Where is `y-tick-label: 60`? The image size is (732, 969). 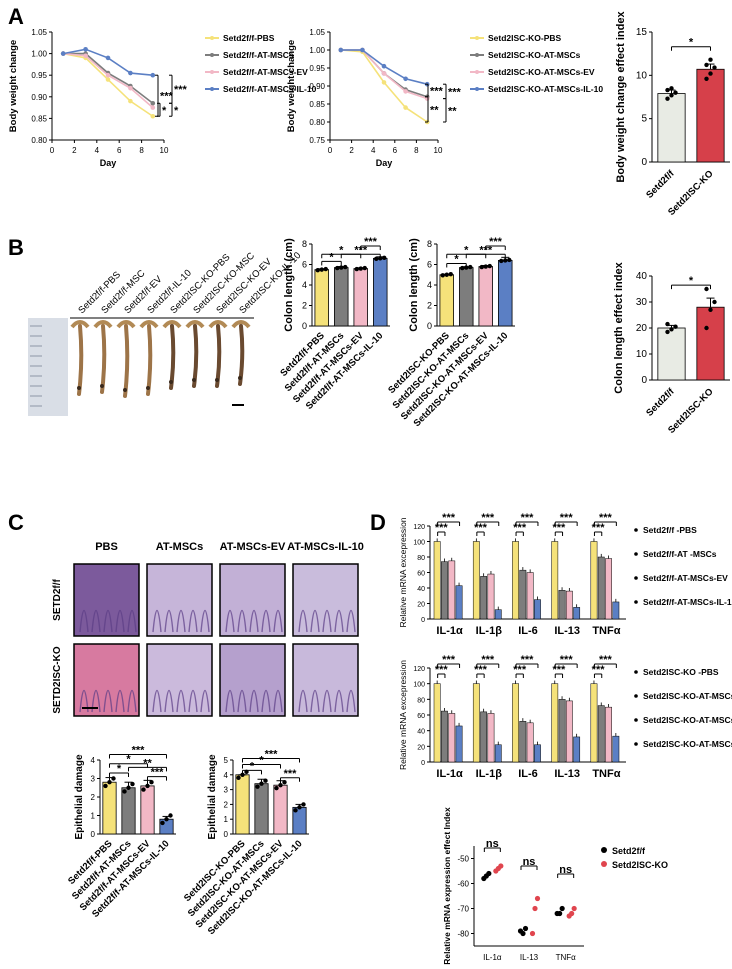
y-tick-label: 60 is located at coordinates (421, 716).